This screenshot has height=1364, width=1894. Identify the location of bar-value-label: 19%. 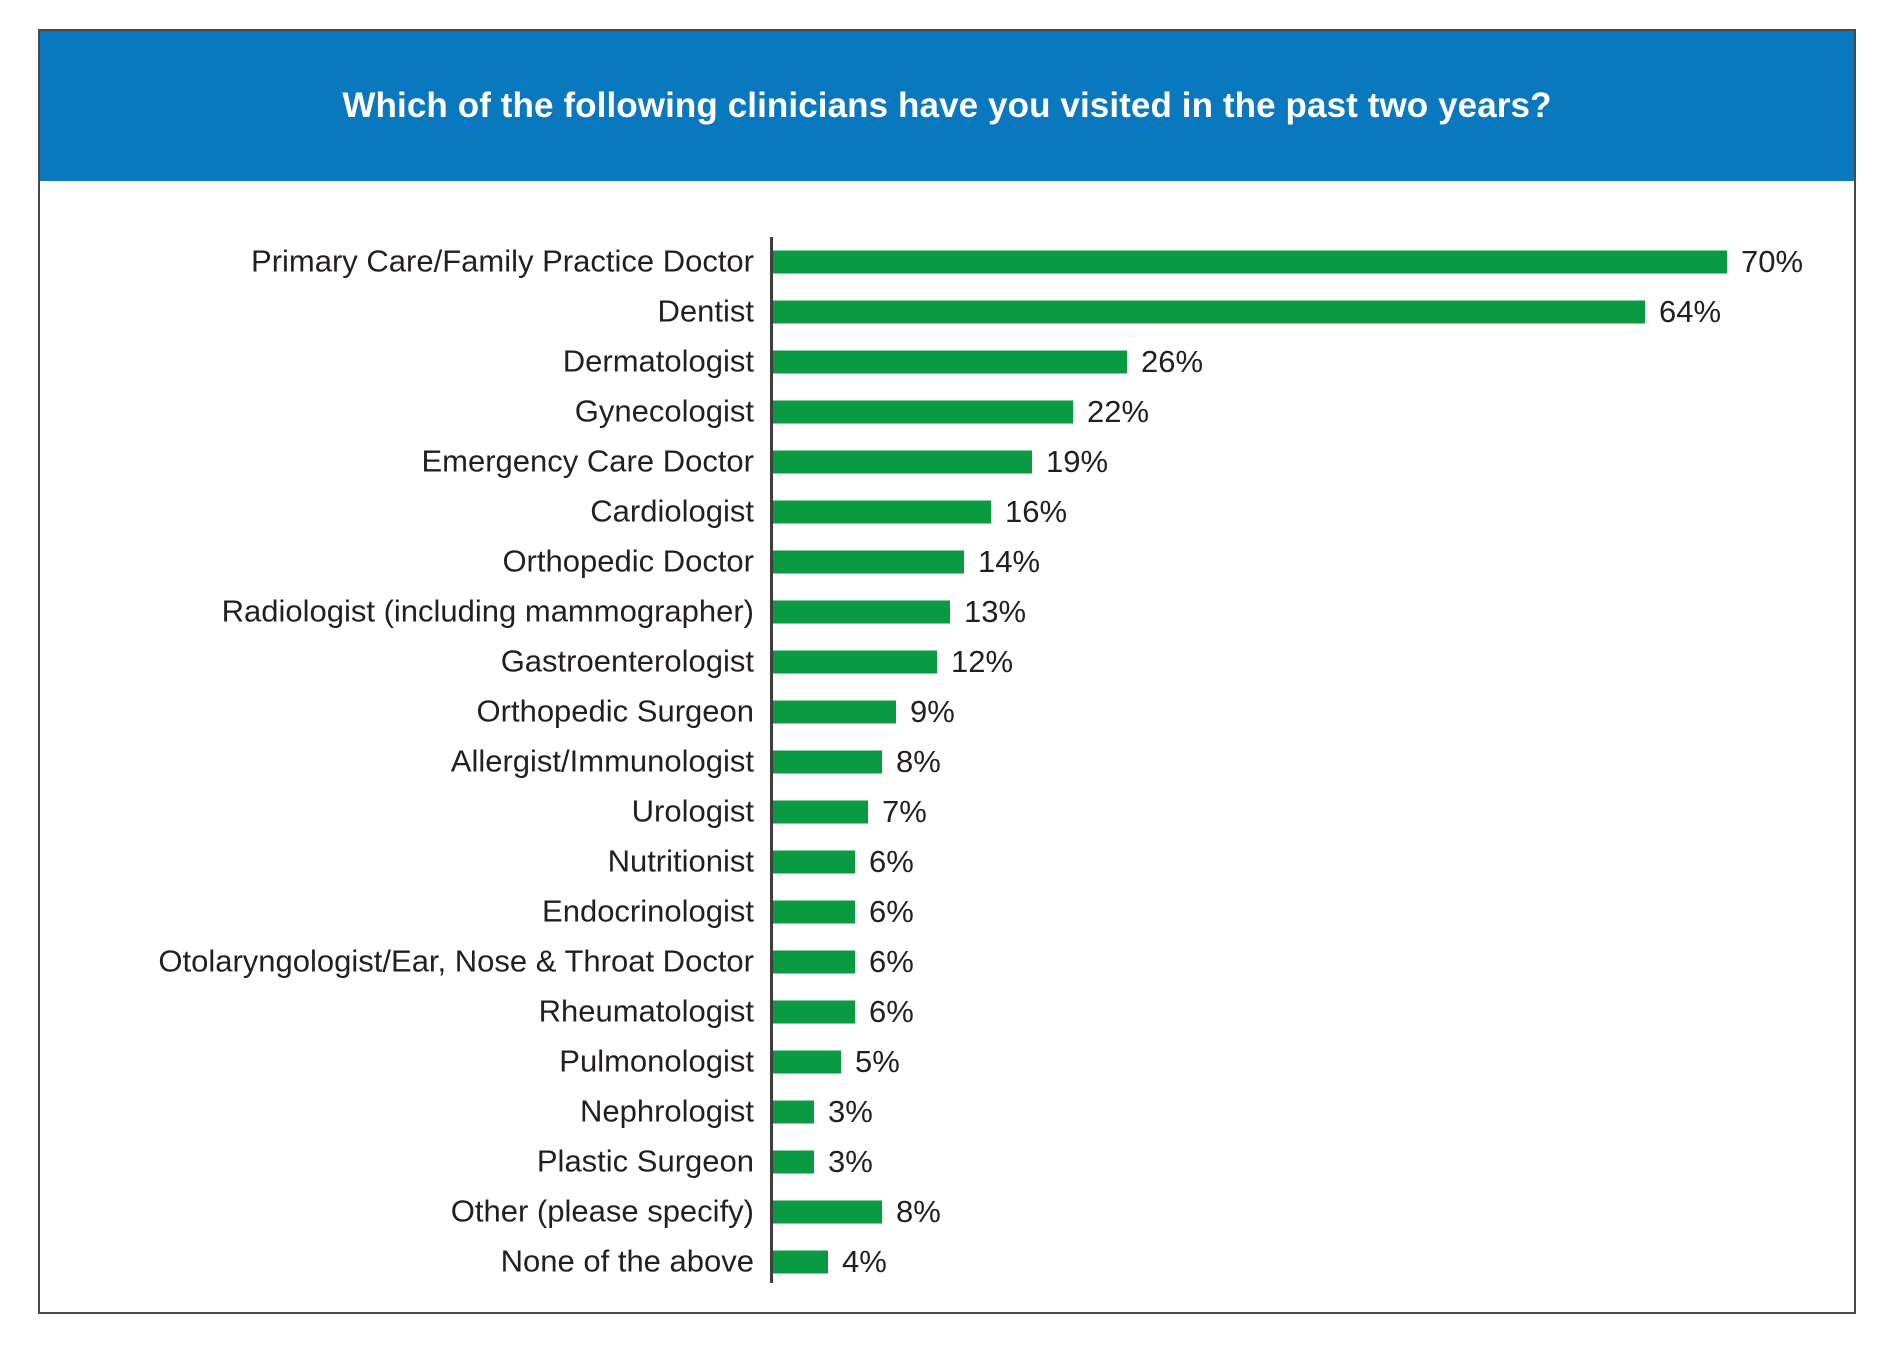
(1077, 461).